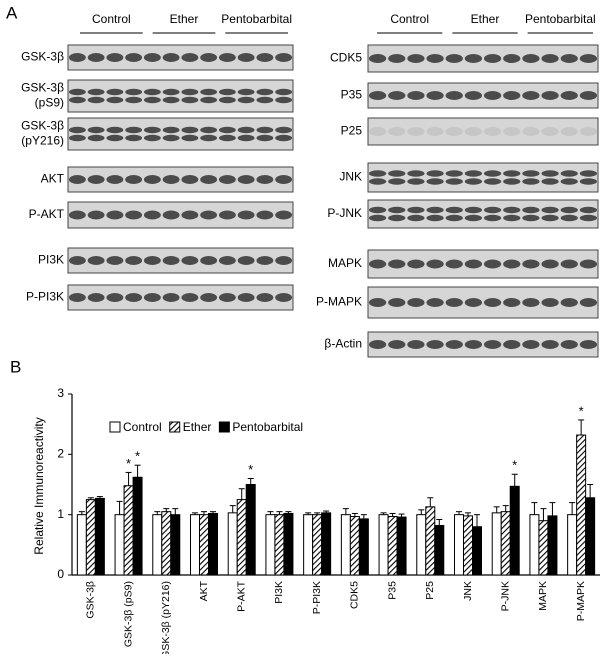 This screenshot has height=654, width=606. Describe the element at coordinates (543, 596) in the screenshot. I see `x-tick-label: MAPK` at that location.